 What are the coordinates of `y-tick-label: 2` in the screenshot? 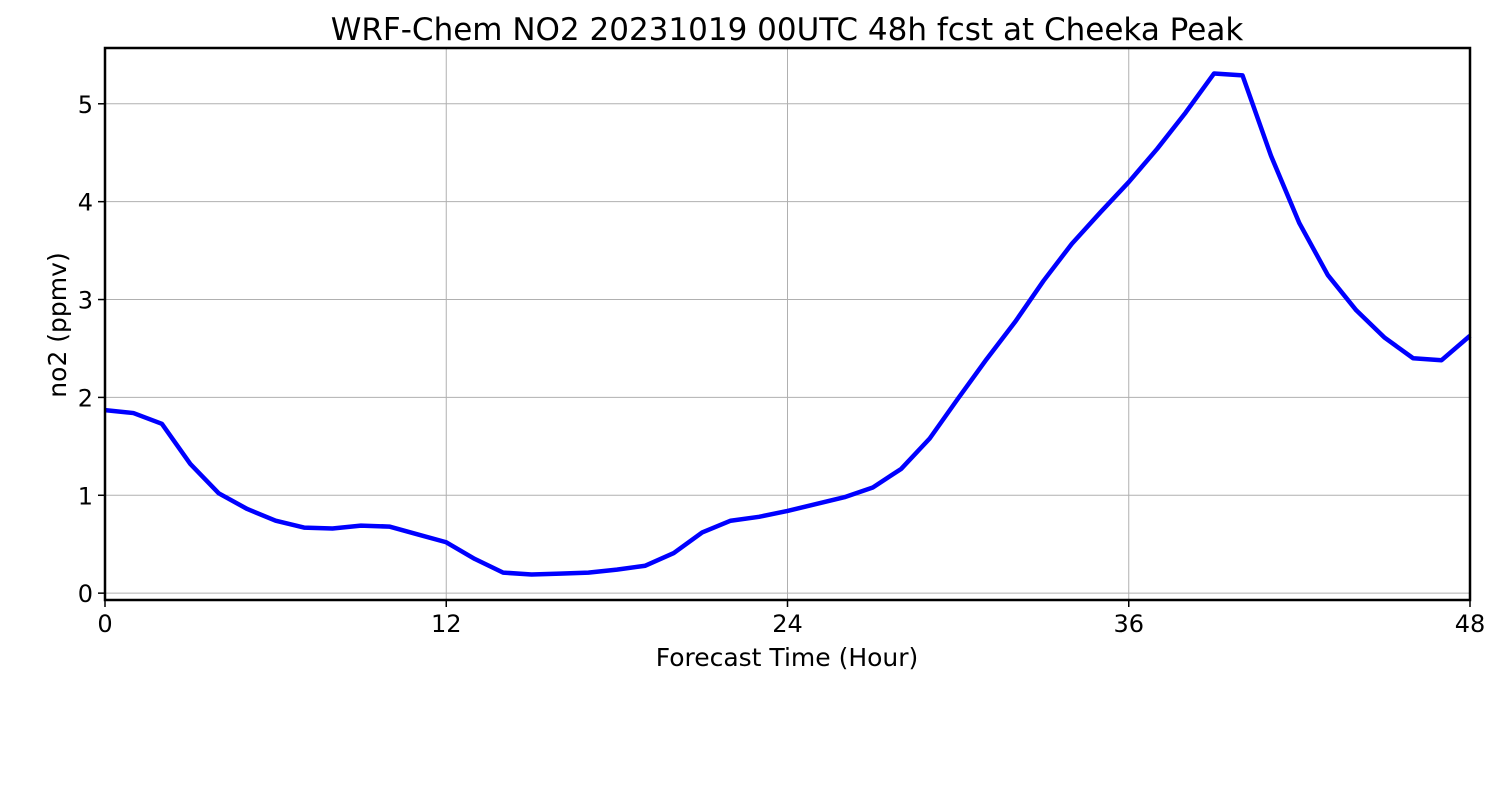 It's located at (85, 398).